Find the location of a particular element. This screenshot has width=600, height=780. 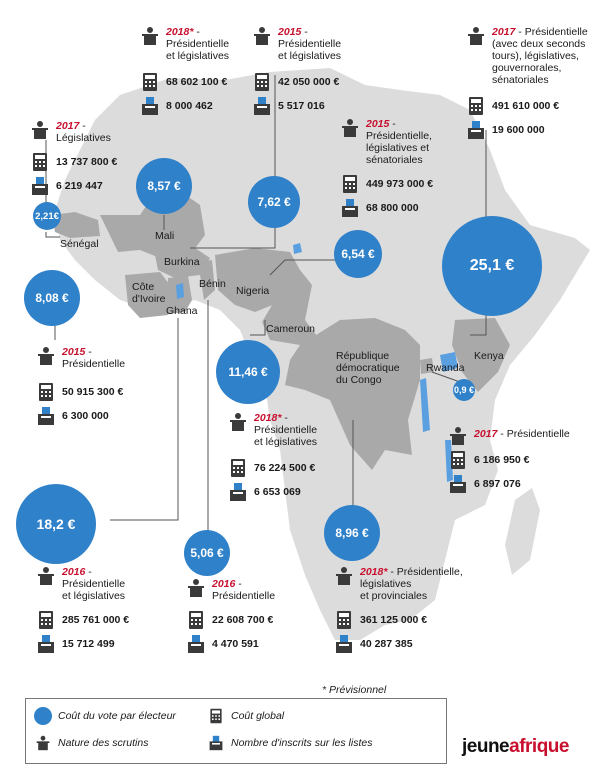

country-label-burkina: Burkina is located at coordinates (182, 262).